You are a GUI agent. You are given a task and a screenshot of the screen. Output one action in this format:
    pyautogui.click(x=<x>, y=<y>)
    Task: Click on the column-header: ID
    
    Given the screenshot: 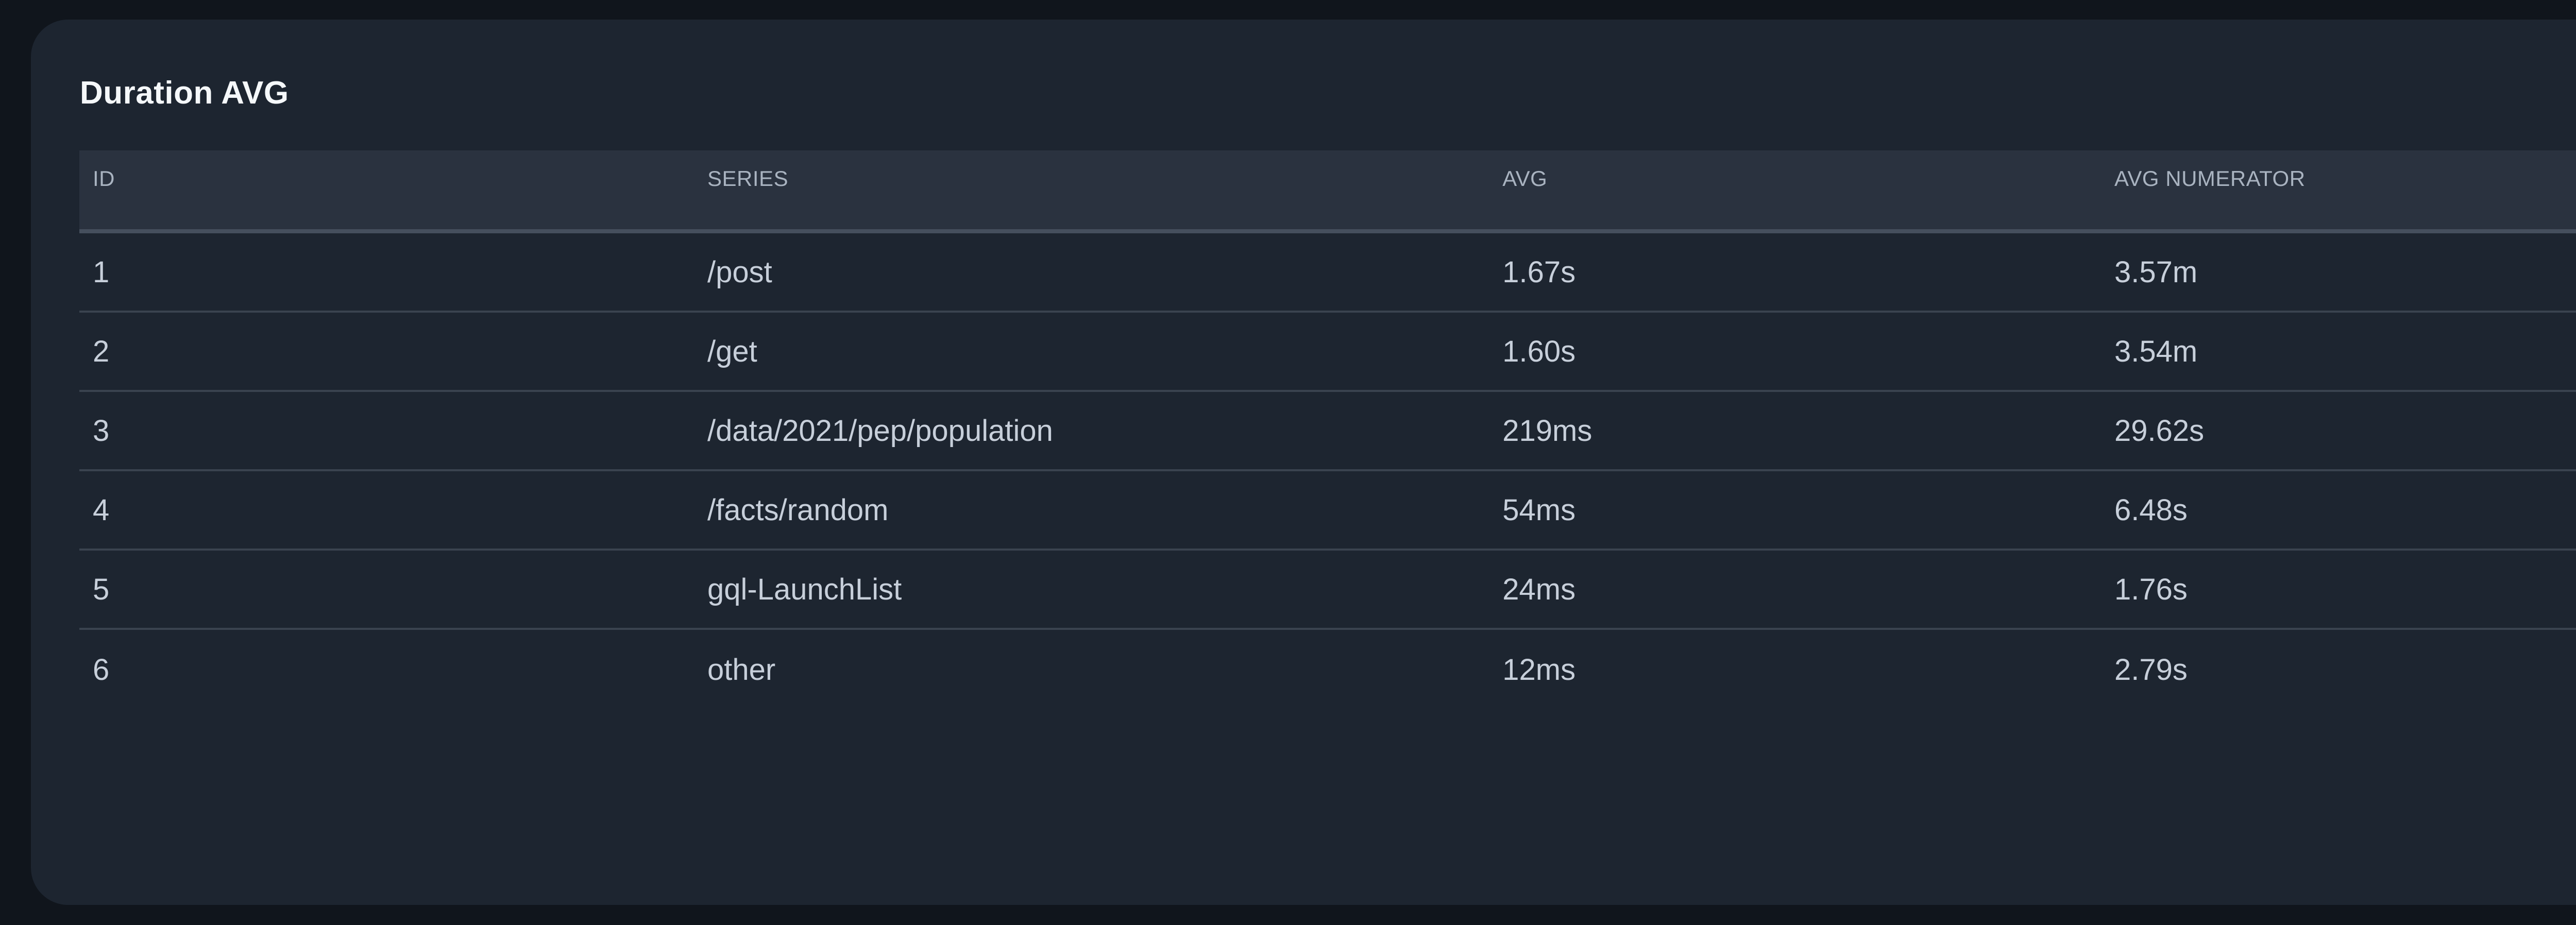 What is the action you would take?
    pyautogui.click(x=104, y=178)
    